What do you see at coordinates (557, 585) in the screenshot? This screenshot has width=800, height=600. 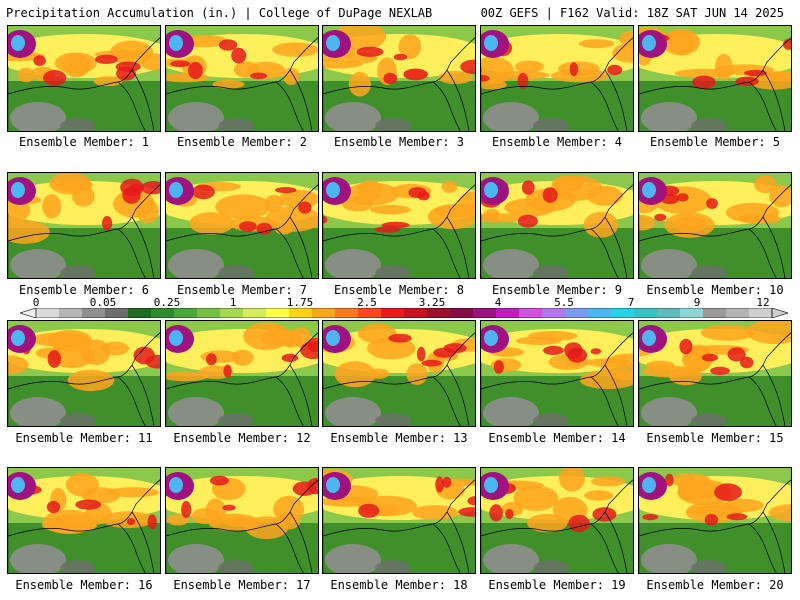 I see `ensemble-member-label: Ensemble Member: 19` at bounding box center [557, 585].